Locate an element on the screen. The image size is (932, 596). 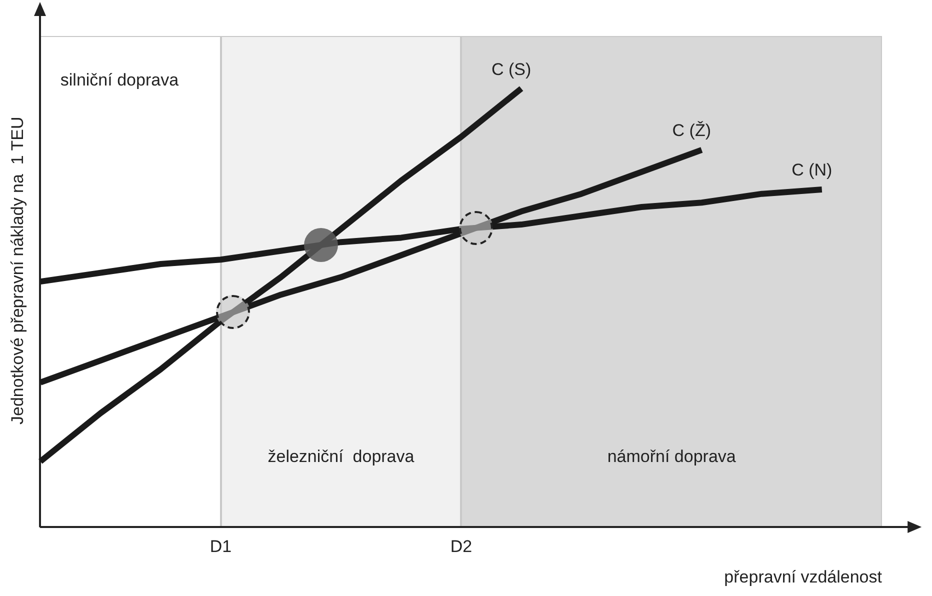
series-label: C (Ž) is located at coordinates (692, 130).